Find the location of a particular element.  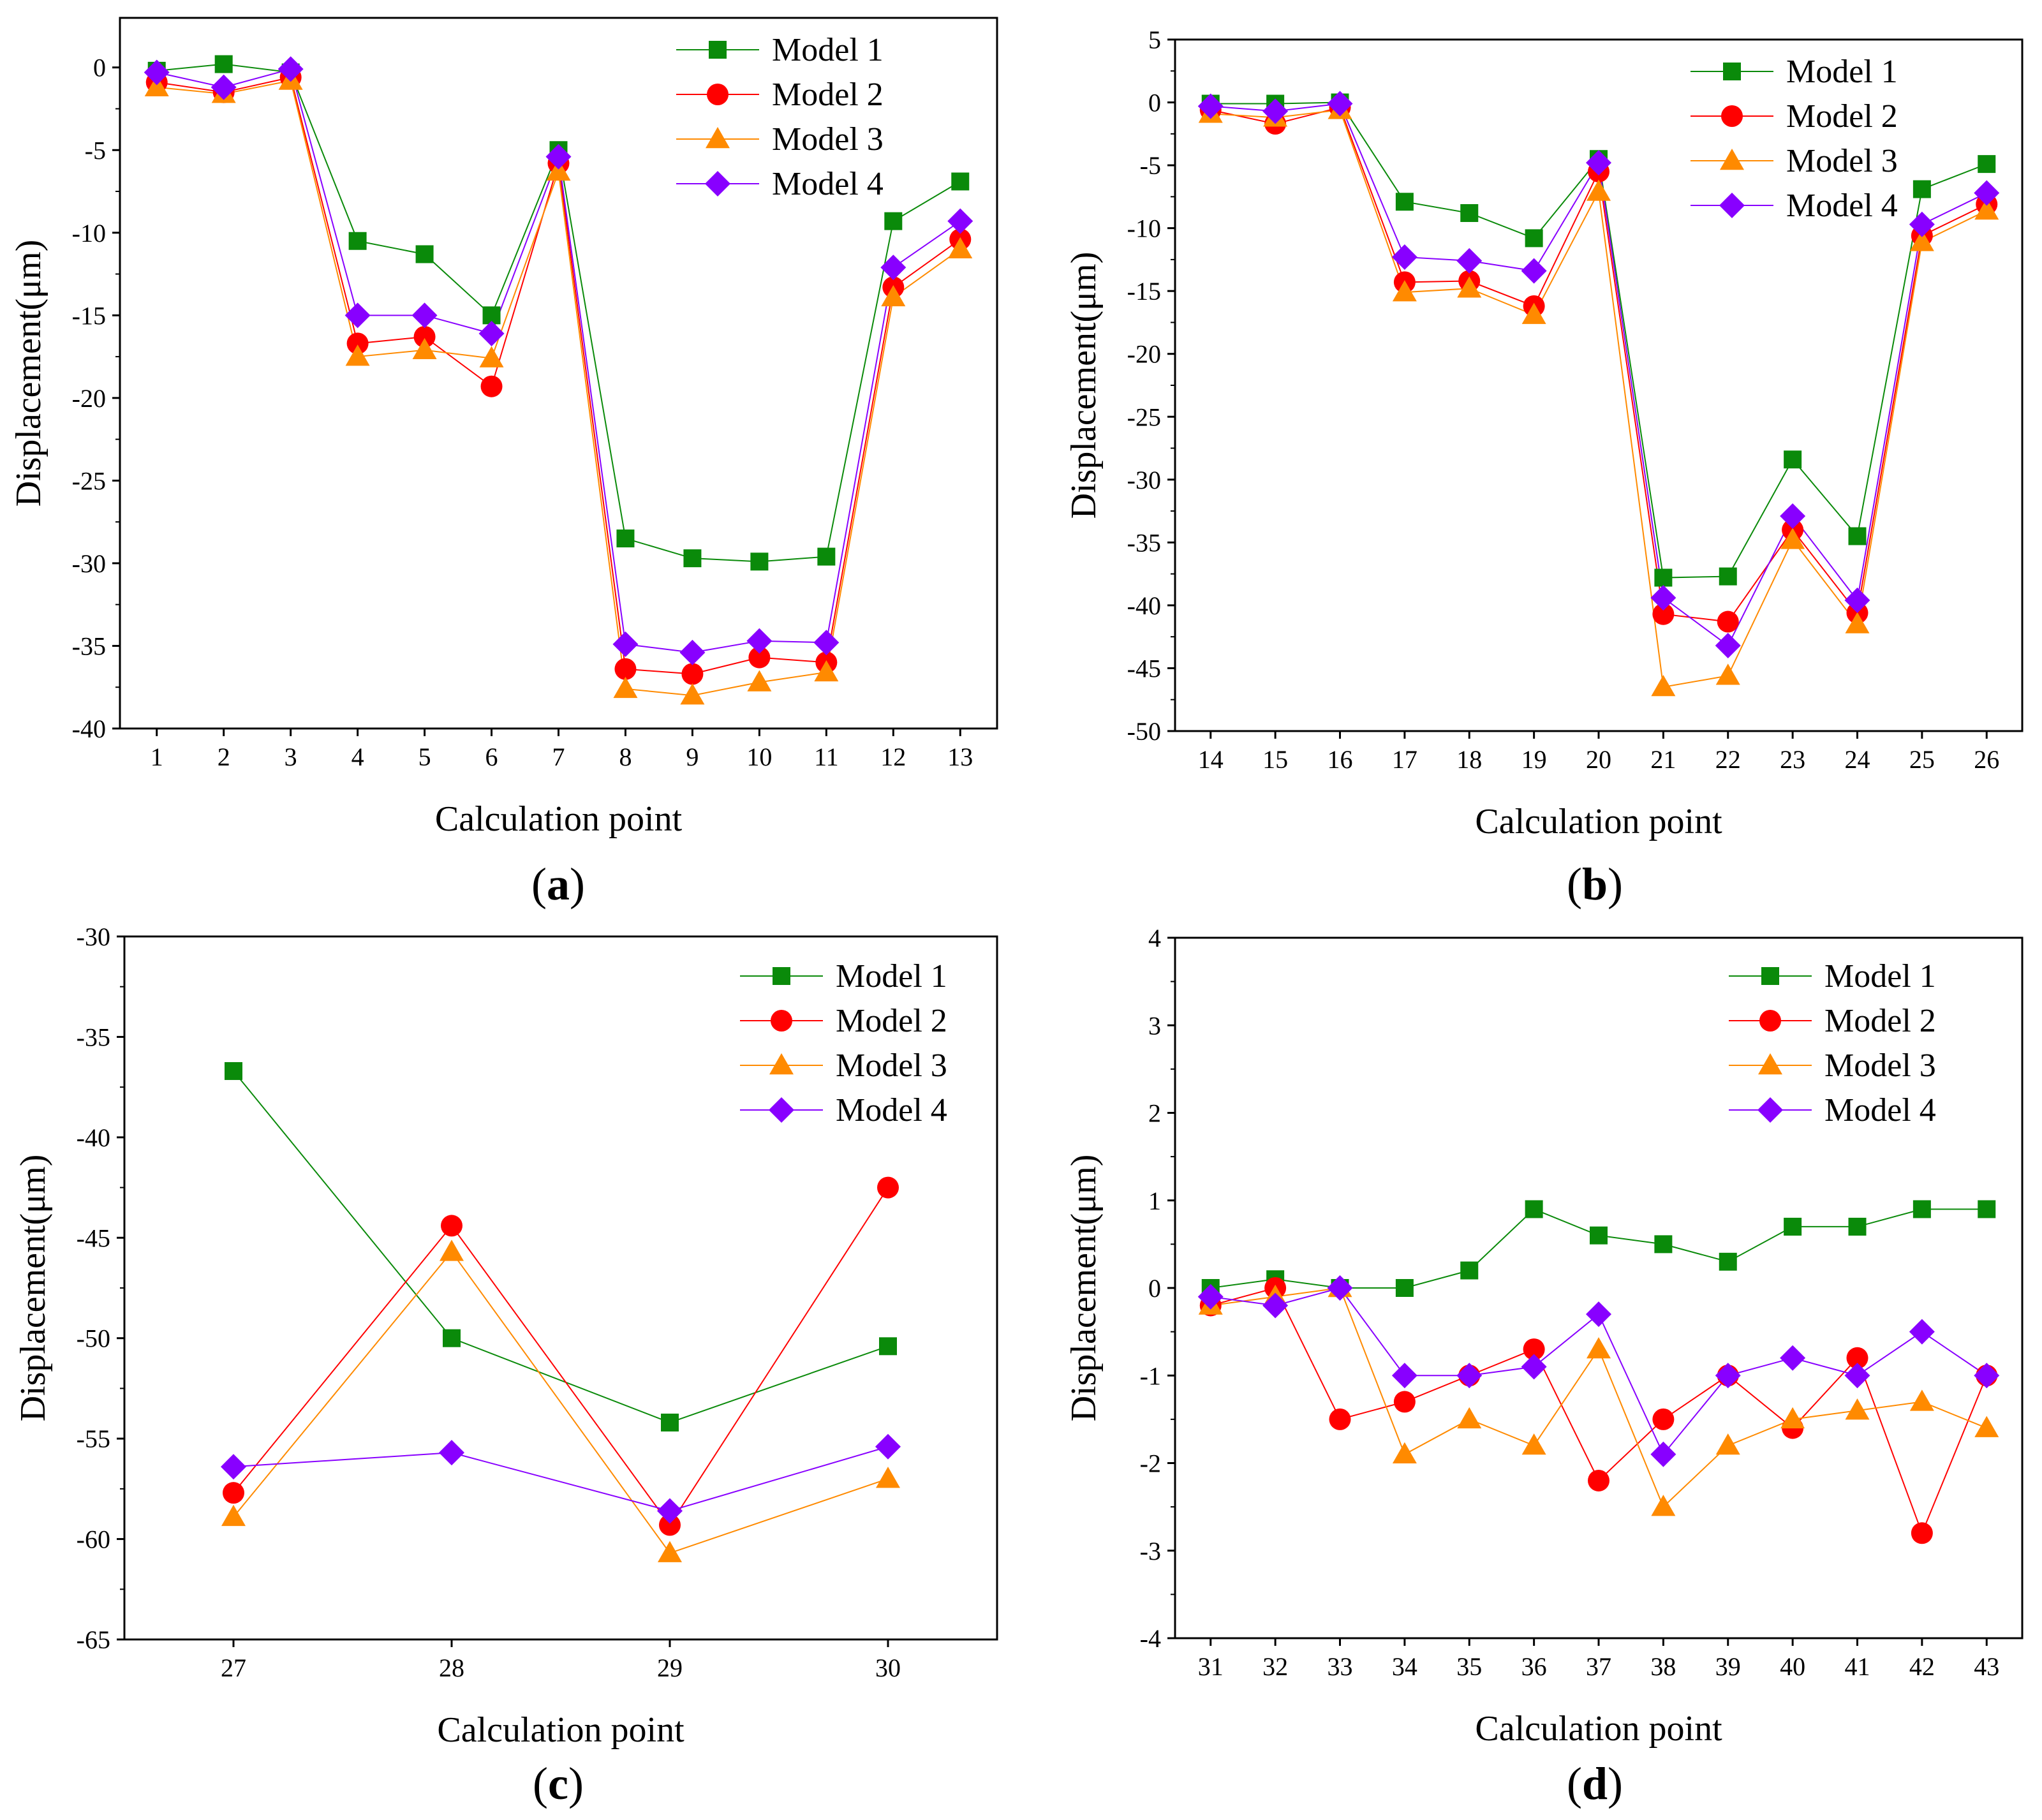

x-tick-label: 7 is located at coordinates (558, 757).